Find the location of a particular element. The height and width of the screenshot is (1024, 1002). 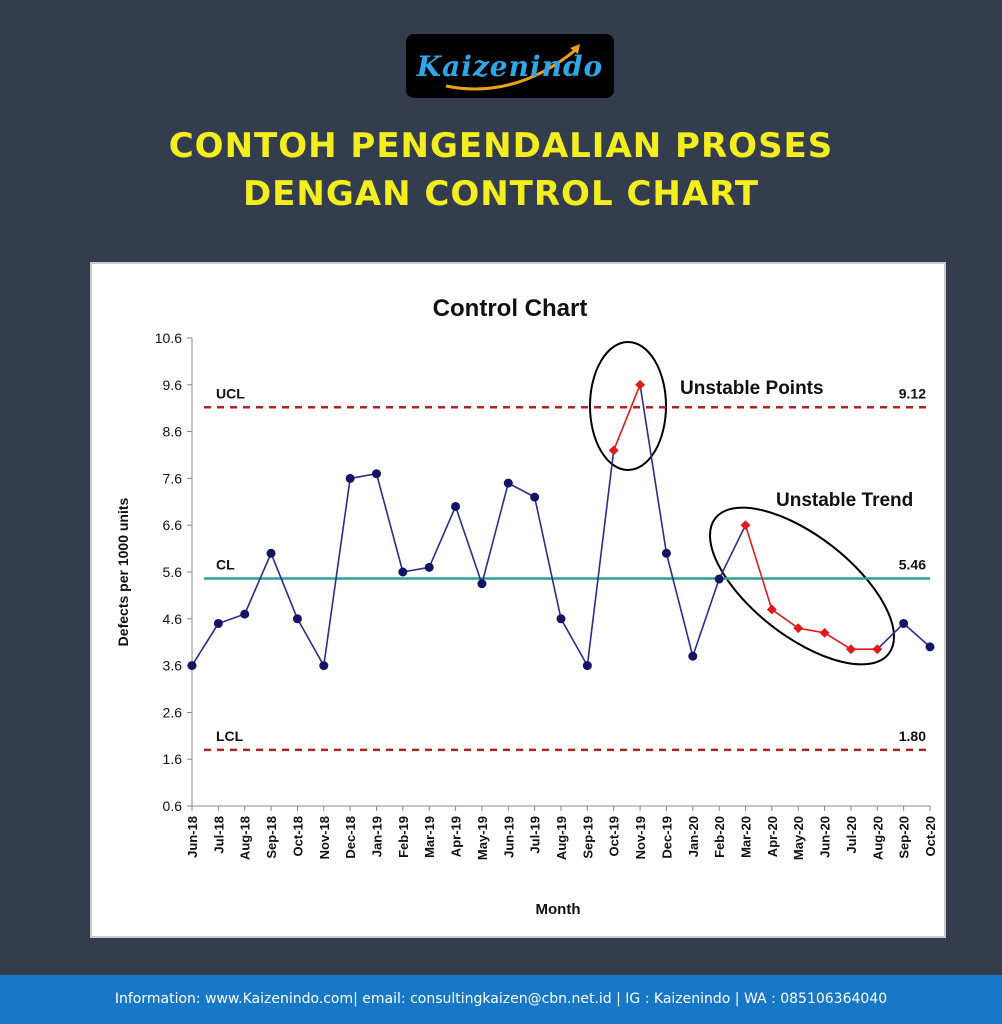

x-tick-label: Feb-20 is located at coordinates (719, 837).